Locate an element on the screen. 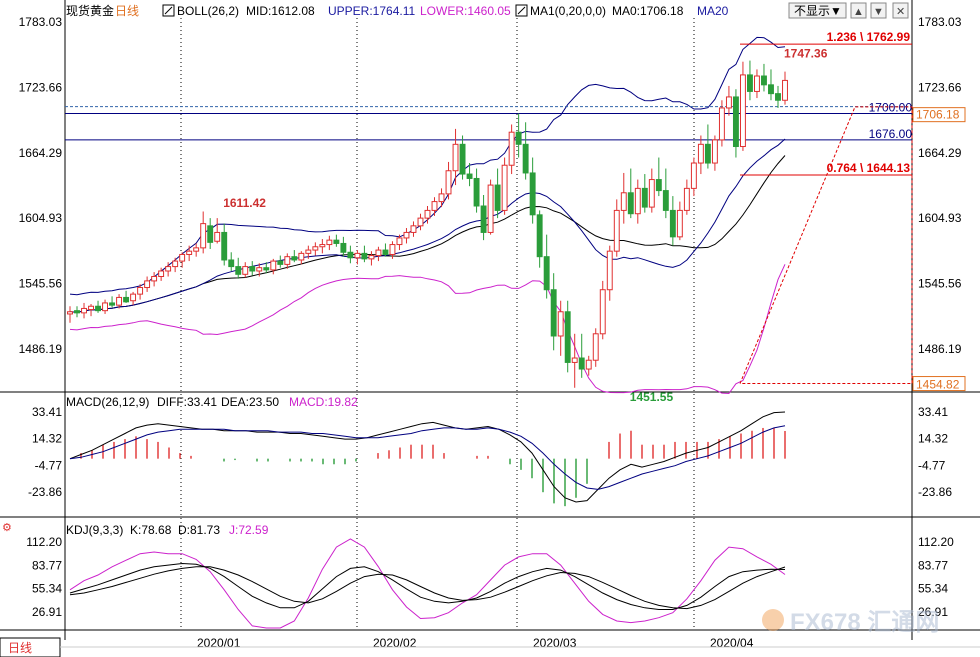 This screenshot has width=980, height=657. low-price-label: 1454.82 is located at coordinates (938, 385).